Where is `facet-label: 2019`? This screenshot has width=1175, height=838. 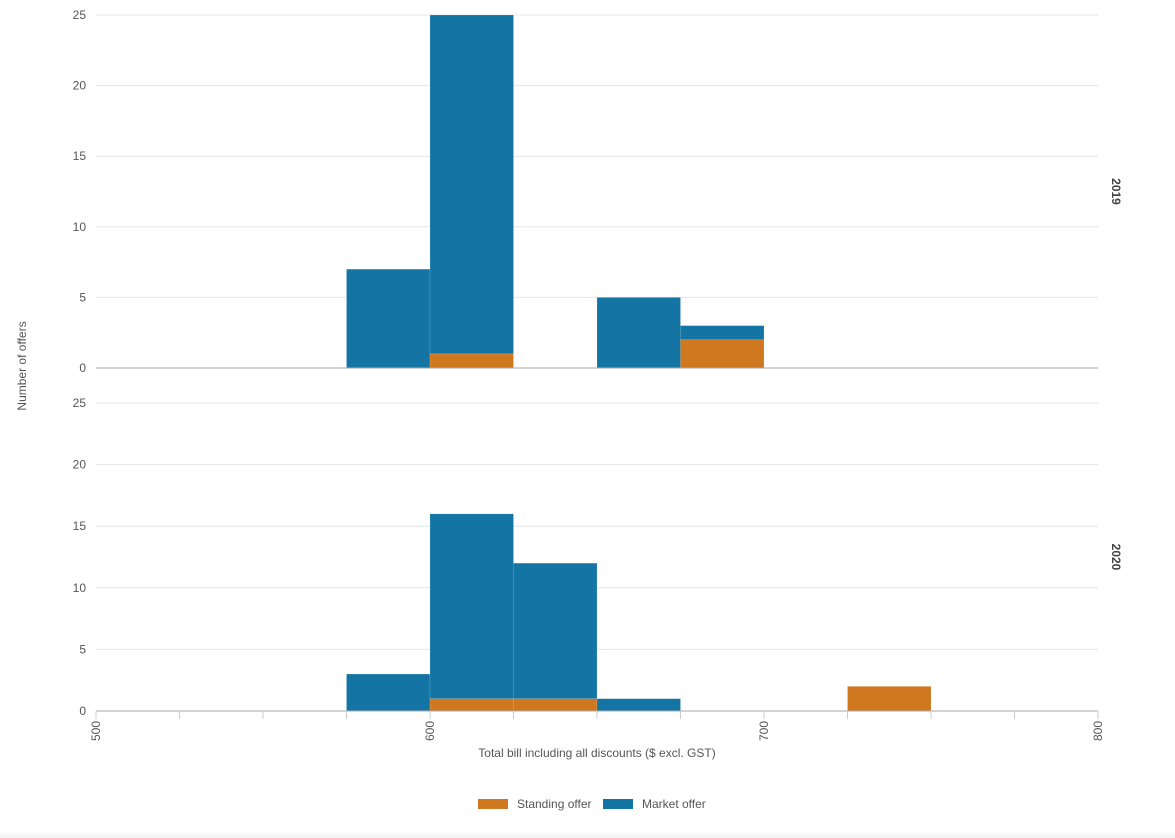 facet-label: 2019 is located at coordinates (1116, 191).